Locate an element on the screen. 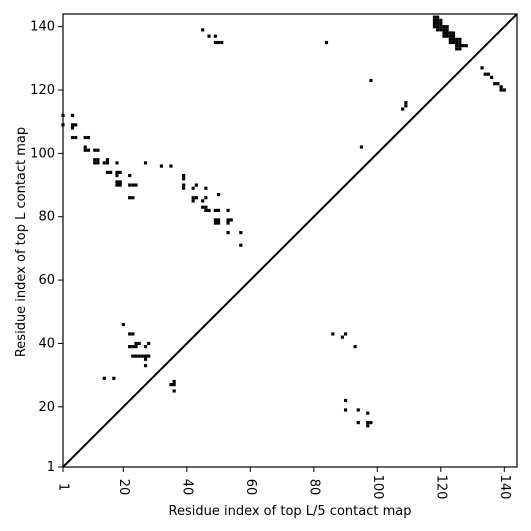  x-tick-label: 140 is located at coordinates (504, 487).